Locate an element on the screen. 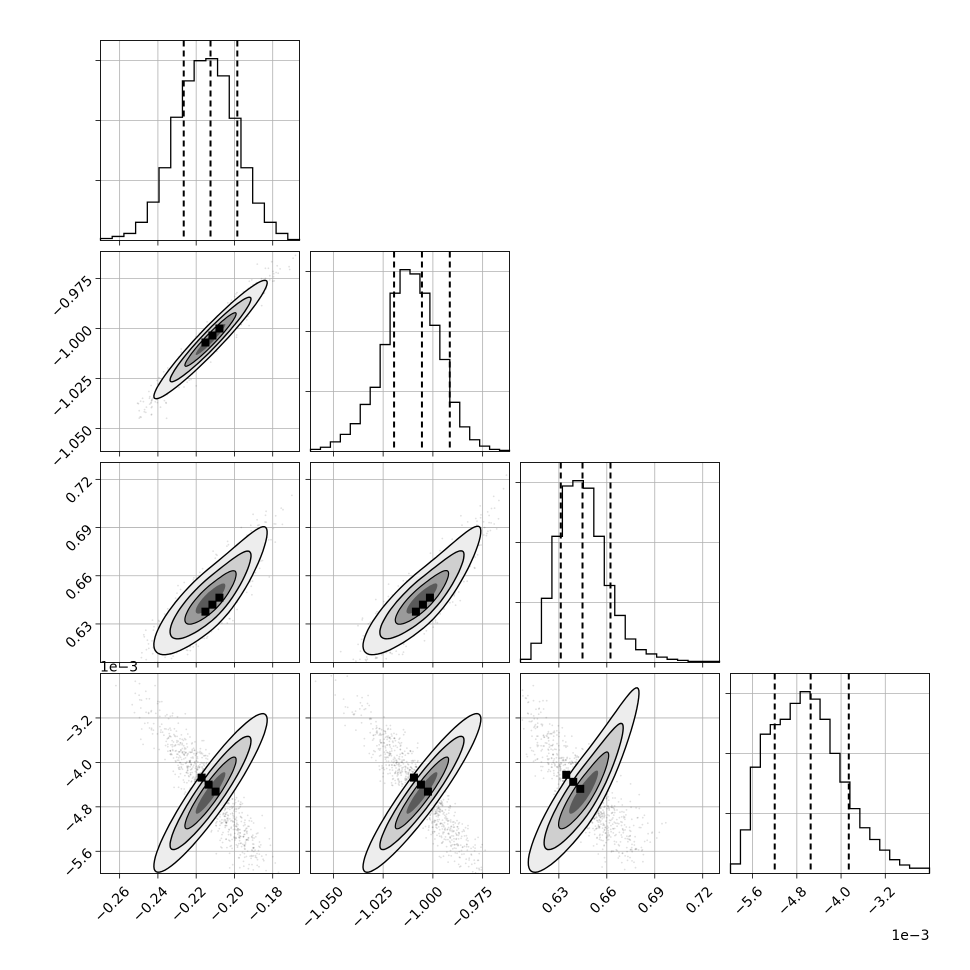 The height and width of the screenshot is (970, 970). x-tick-label: −0.975 is located at coordinates (472, 908).